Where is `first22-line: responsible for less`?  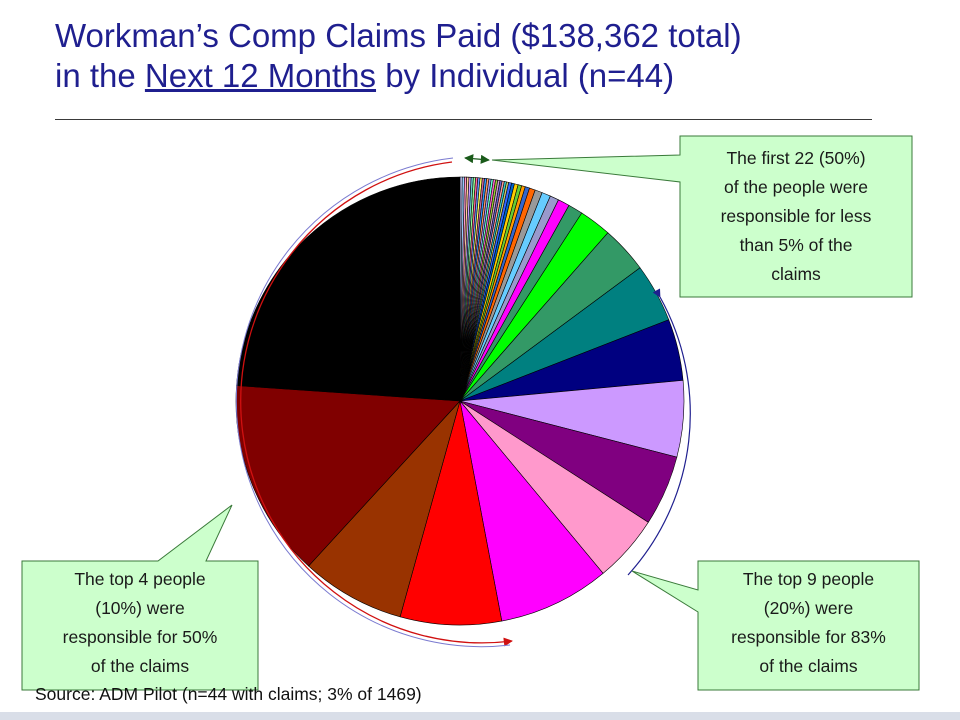
first22-line: responsible for less is located at coordinates (796, 216).